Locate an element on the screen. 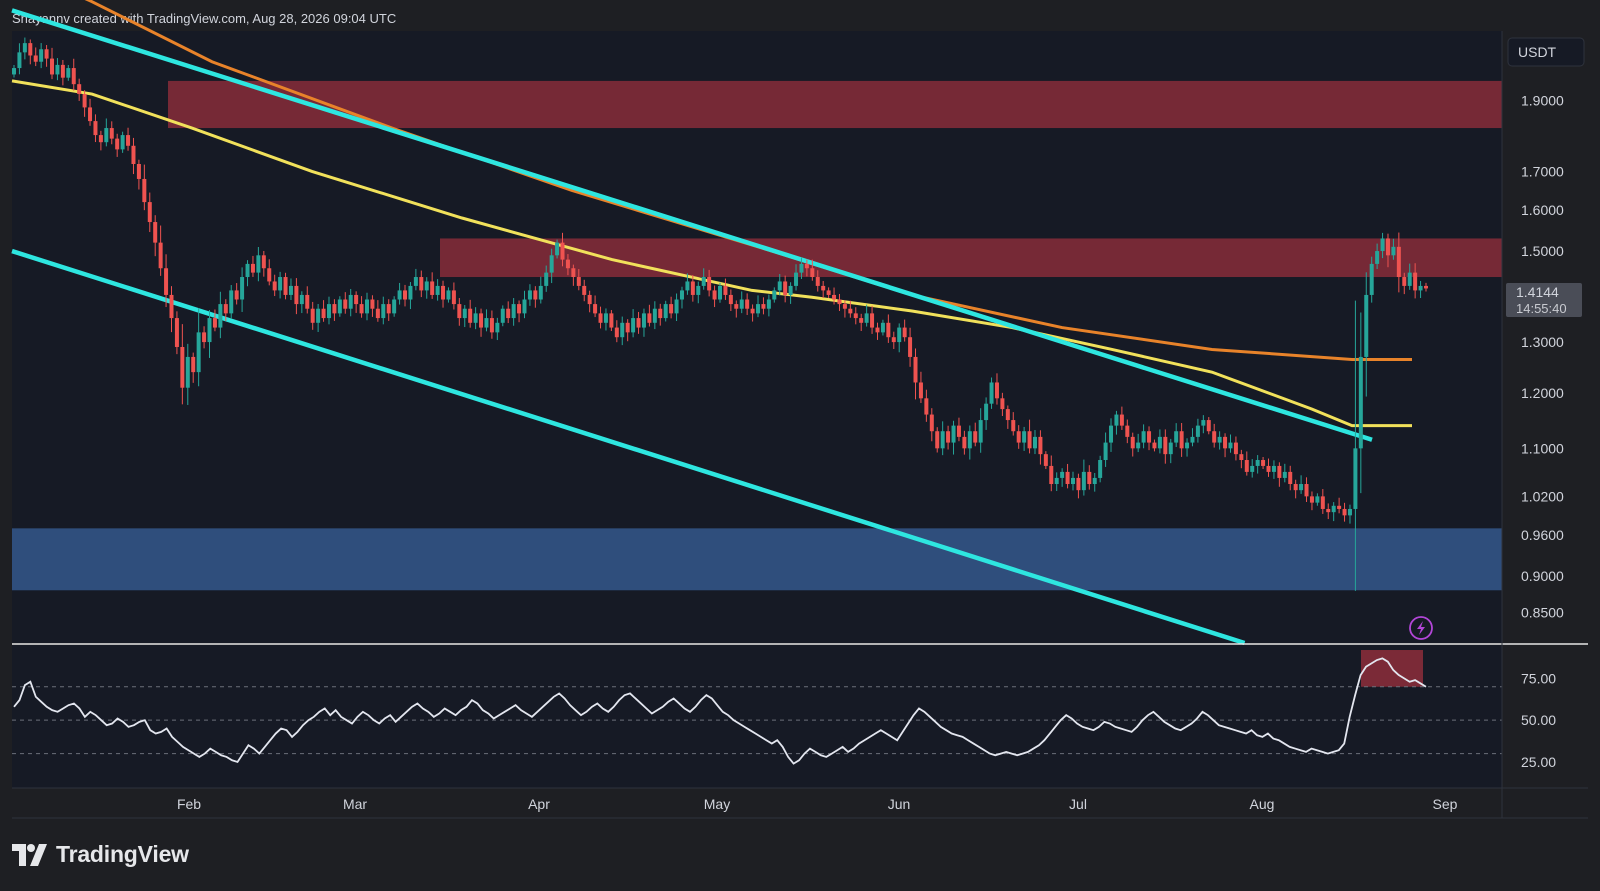  price-tick-label: 1.3000 is located at coordinates (1542, 342).